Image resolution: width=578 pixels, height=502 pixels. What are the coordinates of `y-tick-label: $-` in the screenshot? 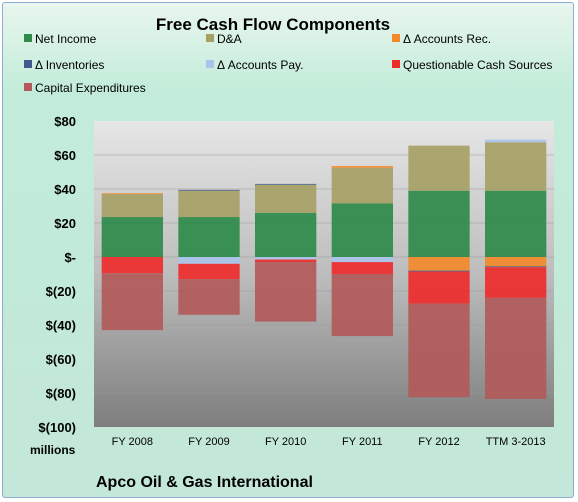 It's located at (70, 257).